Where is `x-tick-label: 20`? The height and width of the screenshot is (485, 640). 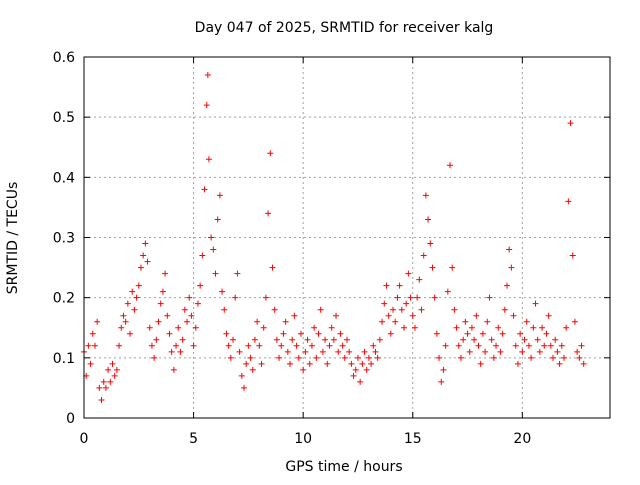 x-tick-label: 20 is located at coordinates (522, 439).